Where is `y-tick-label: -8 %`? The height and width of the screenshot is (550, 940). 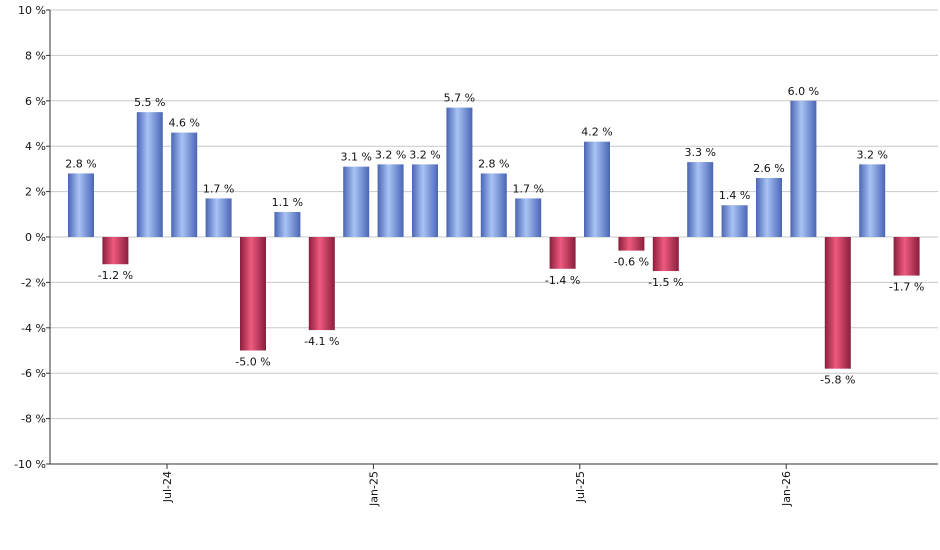 y-tick-label: -8 % is located at coordinates (33, 419).